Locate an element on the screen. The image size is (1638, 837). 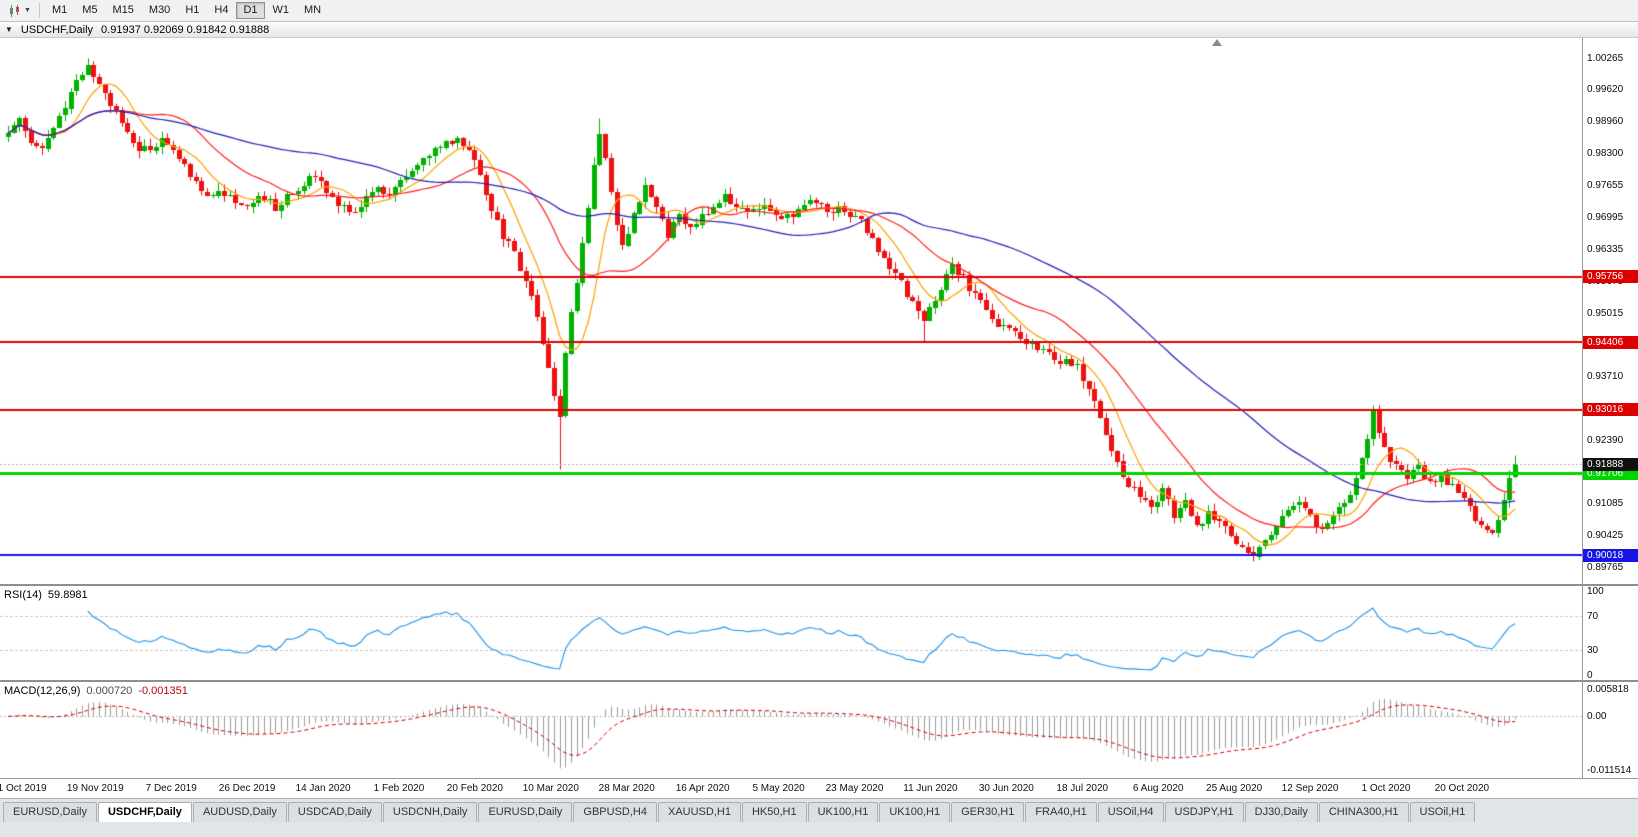
price-scale-label: 1.00265 is located at coordinates (1605, 59).